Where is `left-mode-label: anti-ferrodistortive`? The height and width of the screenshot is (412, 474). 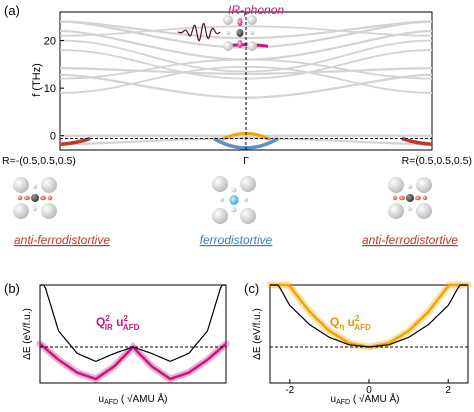
left-mode-label: anti-ferrodistortive is located at coordinates (62, 240).